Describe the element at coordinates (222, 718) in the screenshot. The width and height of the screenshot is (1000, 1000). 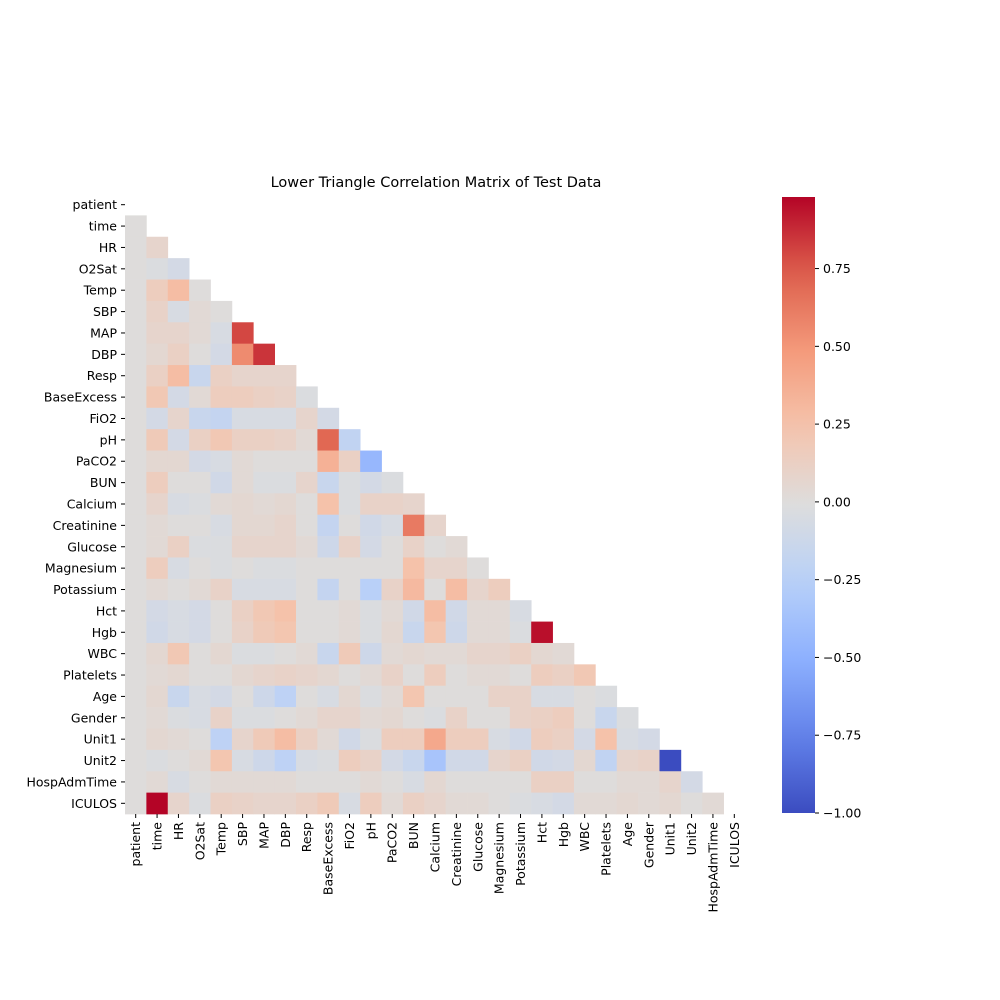
I see `heatmap-cell-Gender-Temp` at that location.